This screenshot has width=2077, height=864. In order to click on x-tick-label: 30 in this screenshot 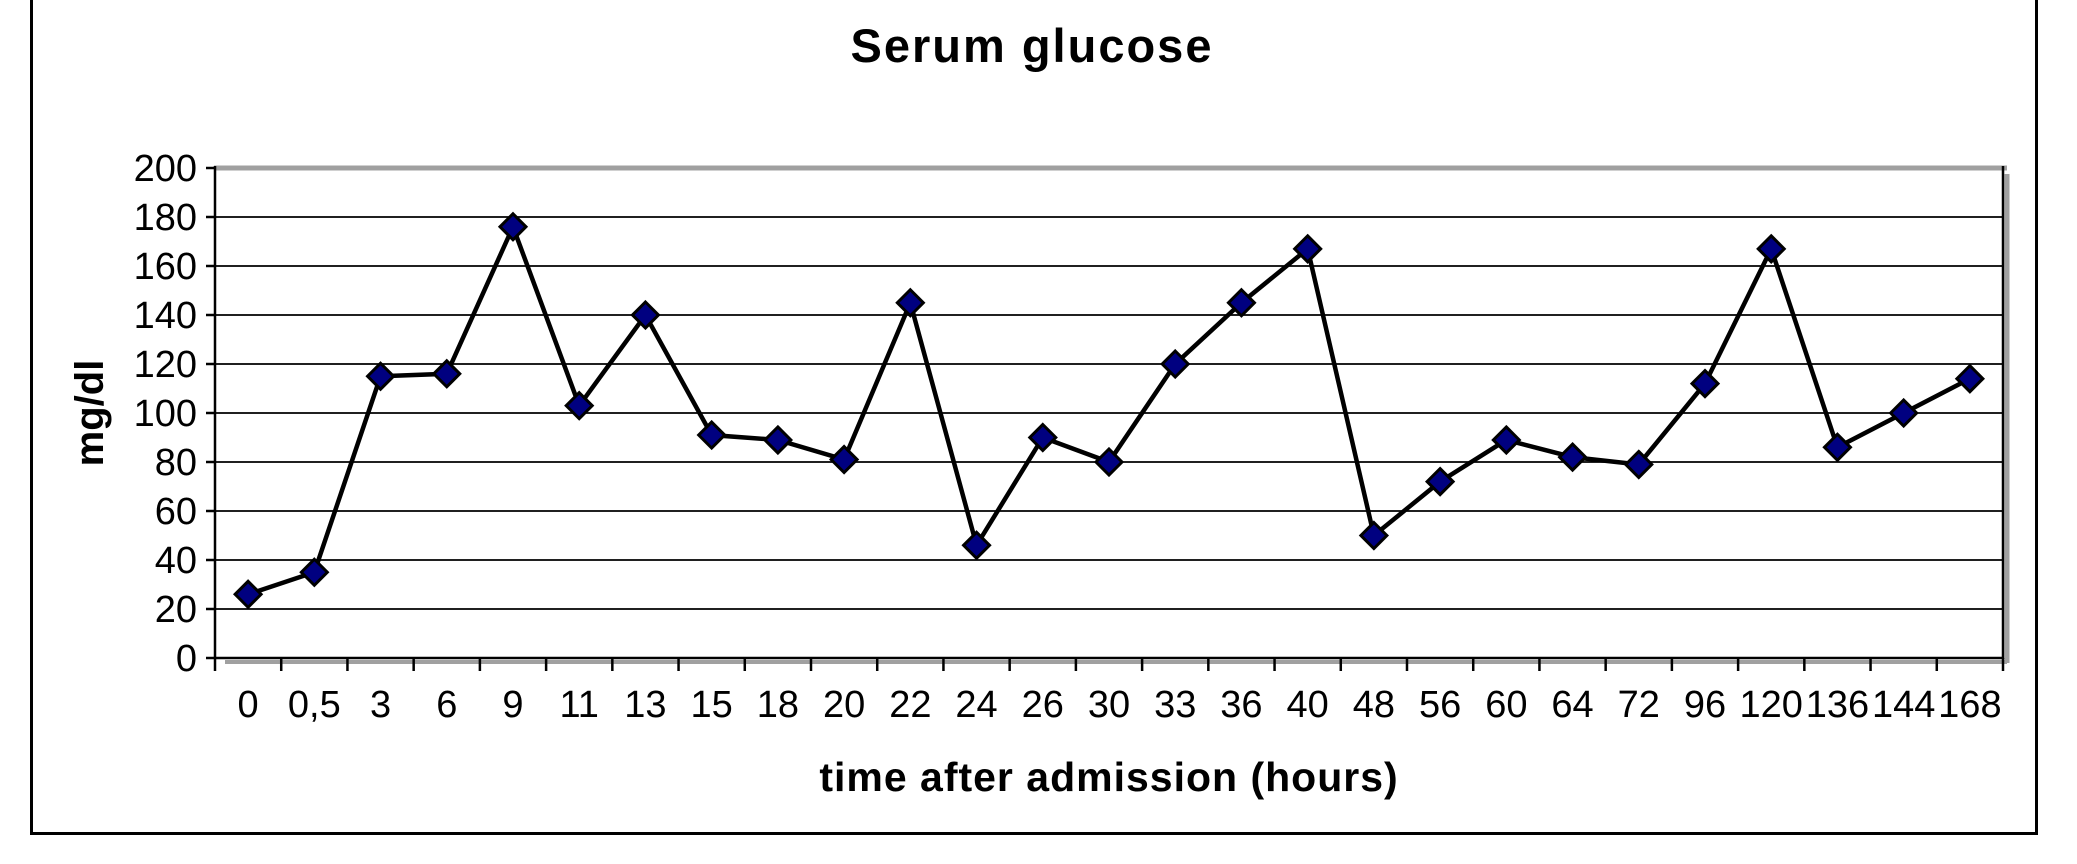, I will do `click(1109, 705)`.